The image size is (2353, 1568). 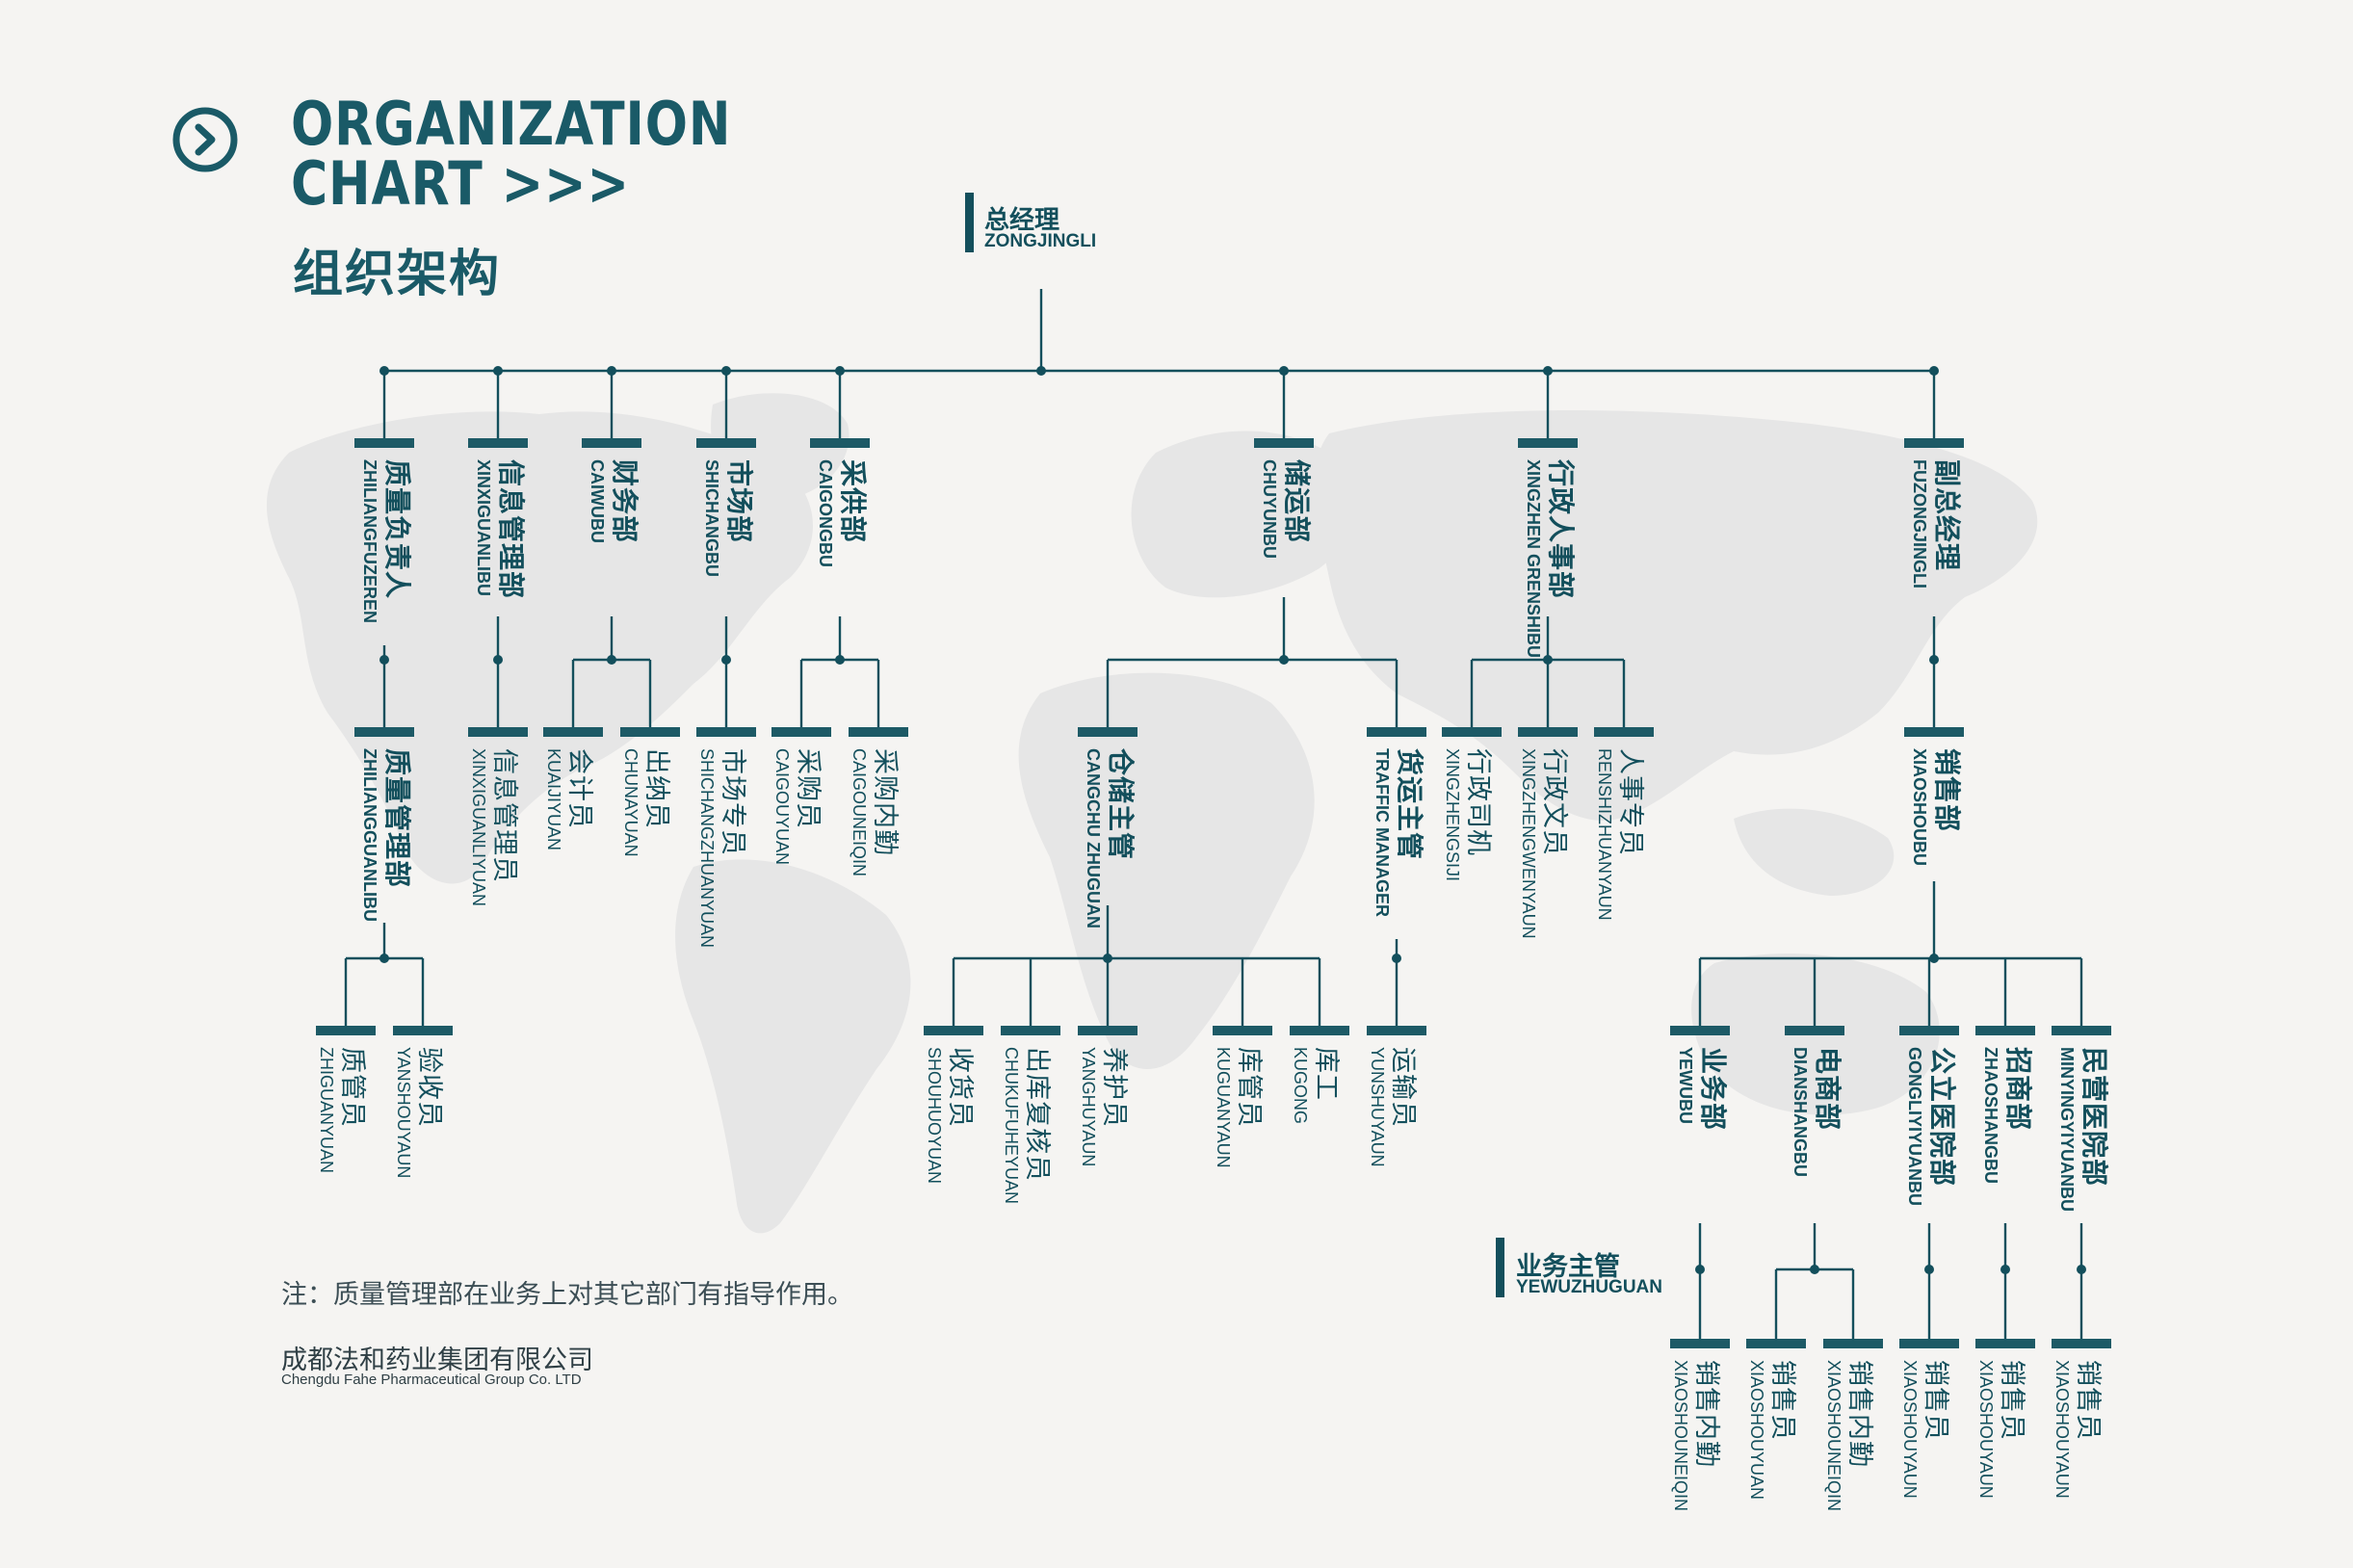 I want to click on node-label: 销售内勤 XIAOSHOUNEIQIN, so click(x=1699, y=1435).